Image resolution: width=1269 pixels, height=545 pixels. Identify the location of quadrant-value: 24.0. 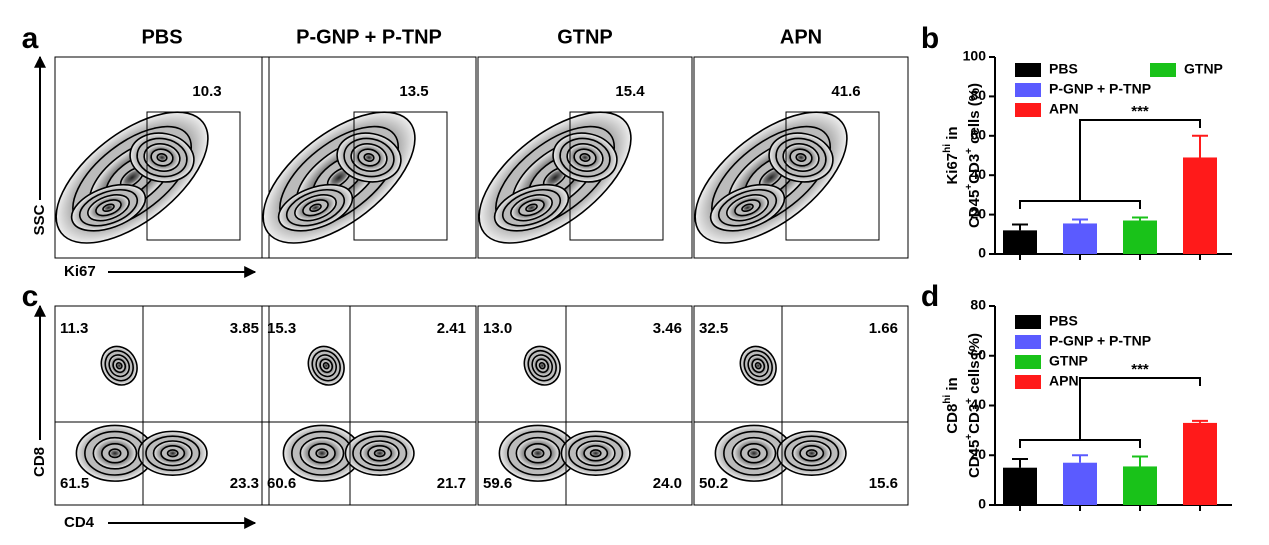
(667, 483).